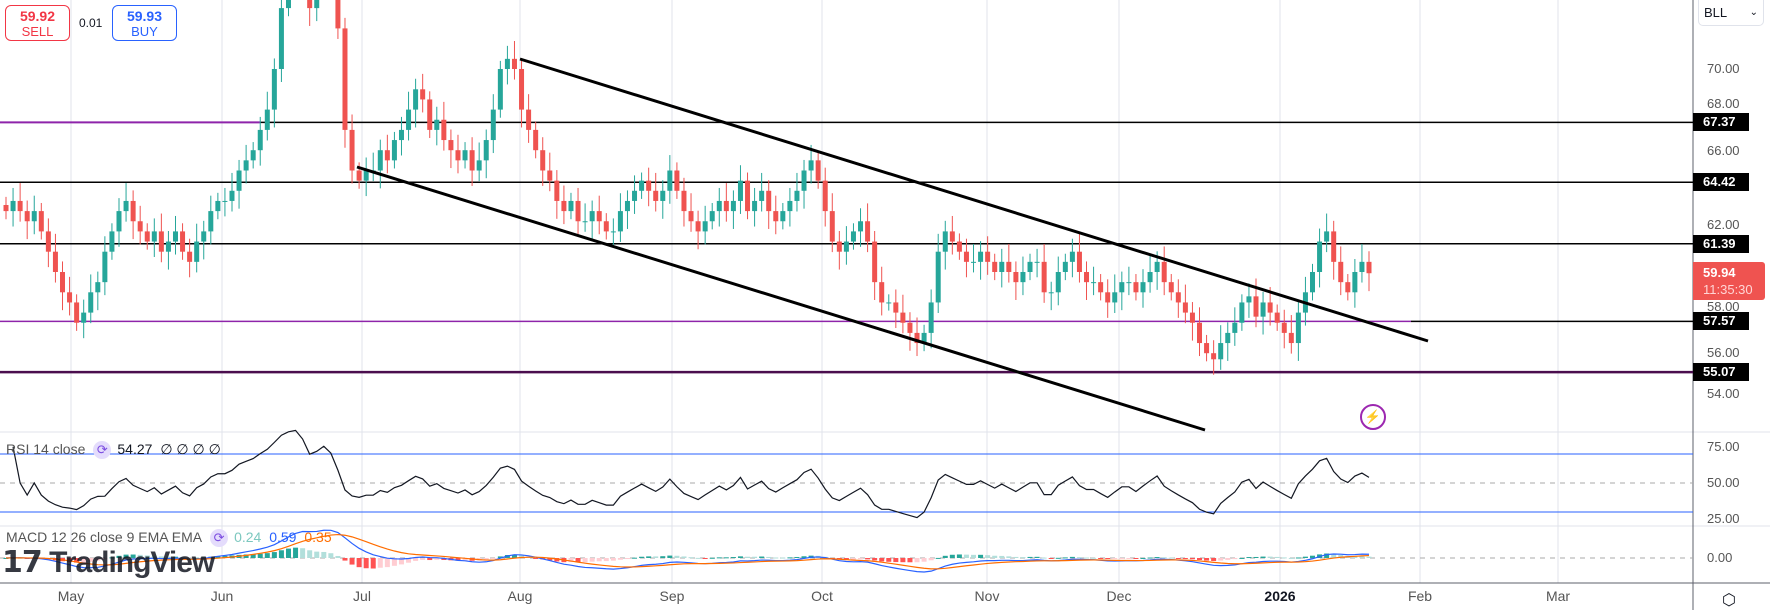 This screenshot has height=610, width=1770. What do you see at coordinates (222, 596) in the screenshot?
I see `time-axis-label: Jun` at bounding box center [222, 596].